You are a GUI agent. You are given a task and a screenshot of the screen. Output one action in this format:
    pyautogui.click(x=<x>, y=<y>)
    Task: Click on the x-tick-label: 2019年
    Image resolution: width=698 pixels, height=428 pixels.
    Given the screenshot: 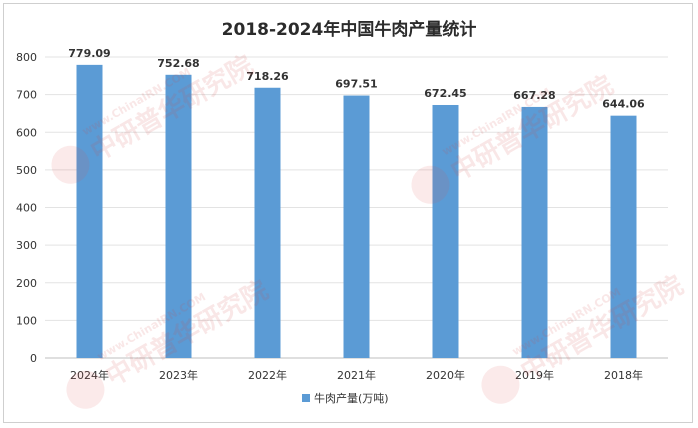 What is the action you would take?
    pyautogui.click(x=534, y=375)
    